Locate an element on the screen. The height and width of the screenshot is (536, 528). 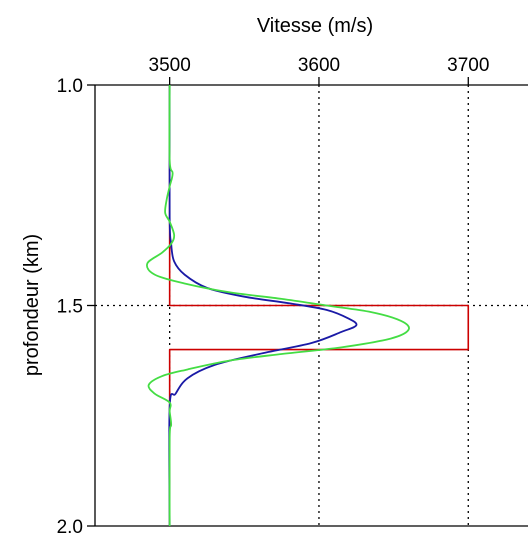
y-ticks: 1.0 1.5 2.0 is located at coordinates (76, 306).